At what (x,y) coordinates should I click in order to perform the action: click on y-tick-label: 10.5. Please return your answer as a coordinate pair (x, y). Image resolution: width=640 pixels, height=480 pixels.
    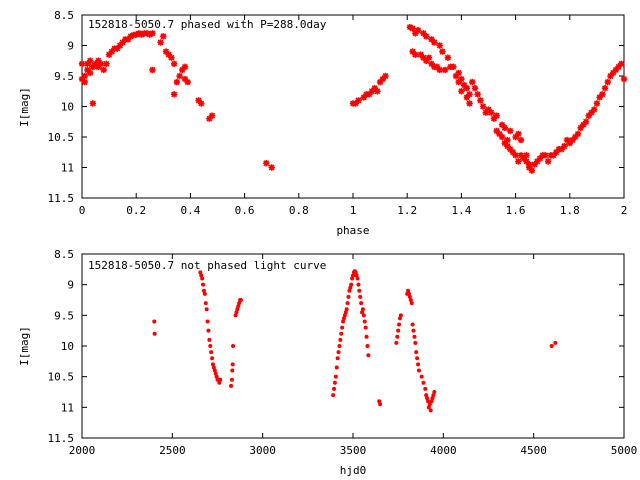
    Looking at the image, I should click on (61, 377).